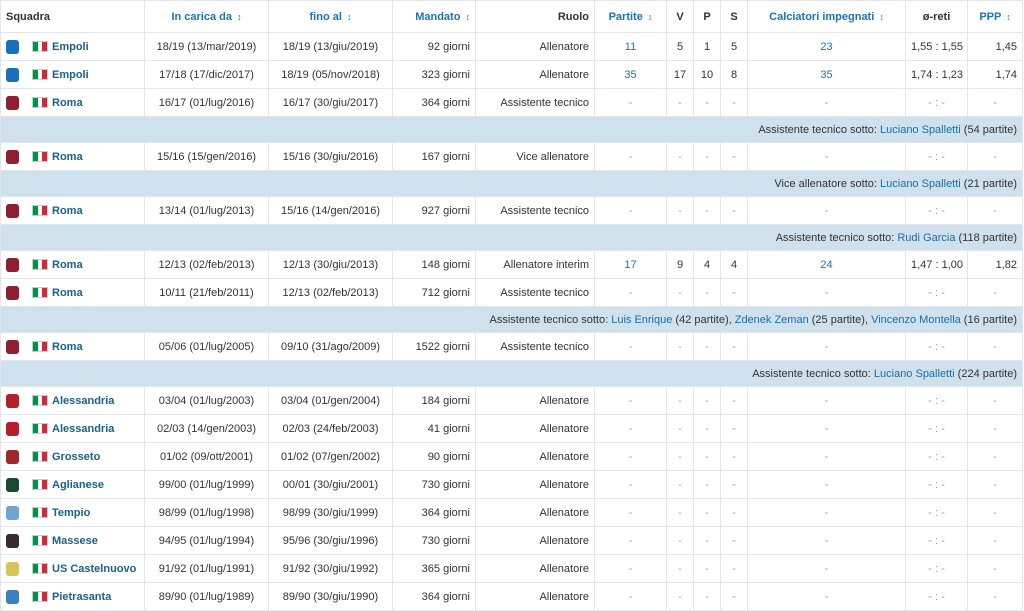 This screenshot has height=611, width=1024. Describe the element at coordinates (630, 264) in the screenshot. I see `matches-link: 17` at that location.